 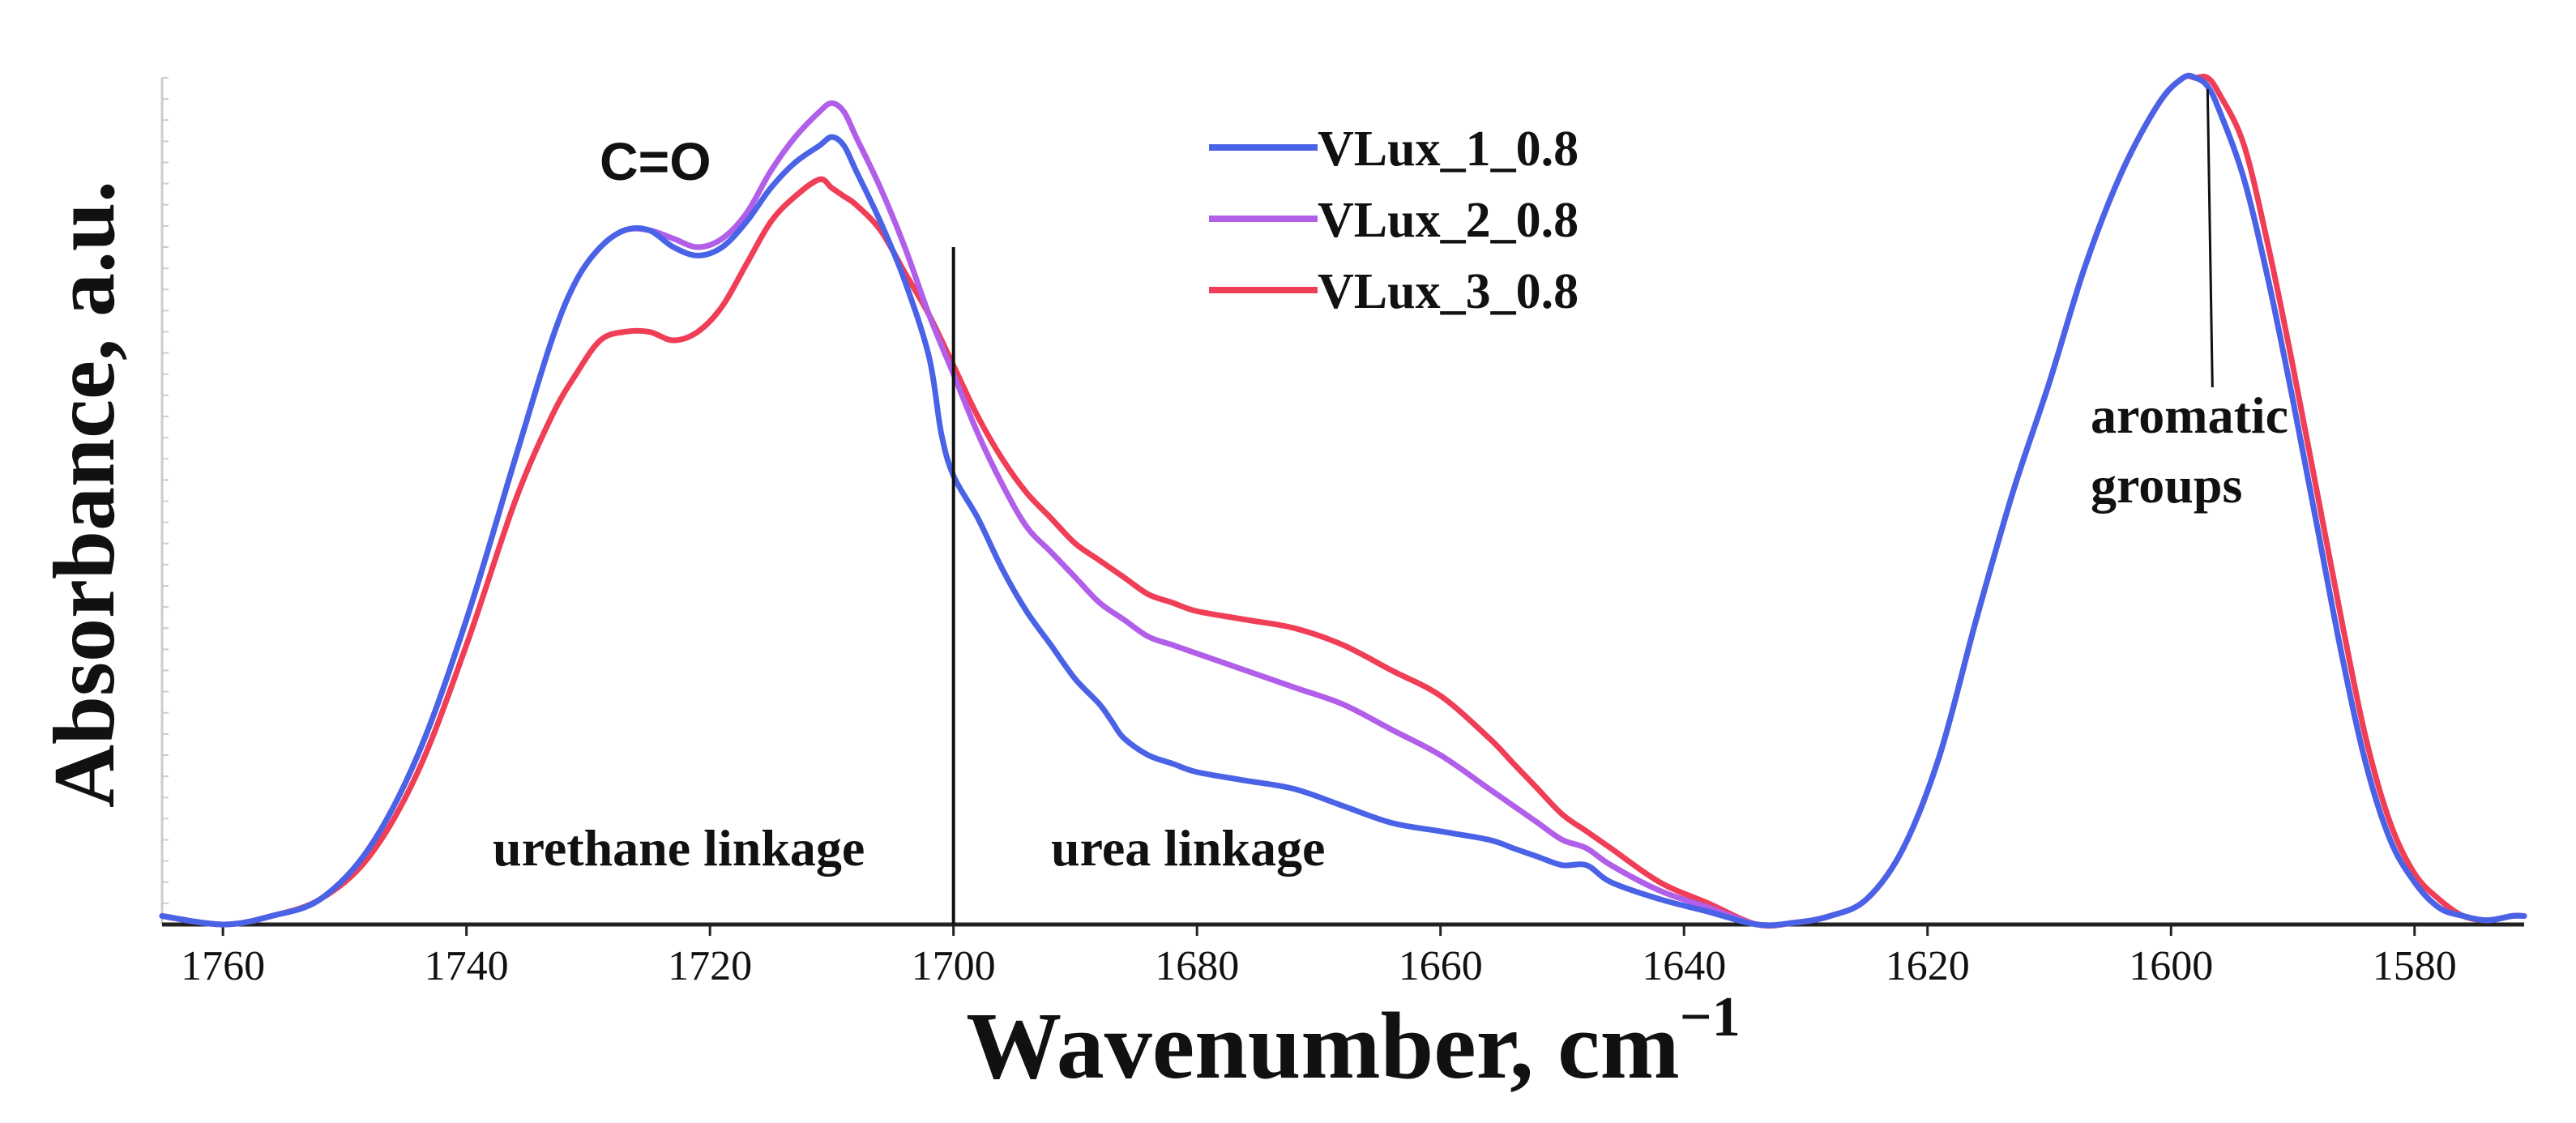 I want to click on urea-linkage-annotation: urea linkage, so click(x=1188, y=848).